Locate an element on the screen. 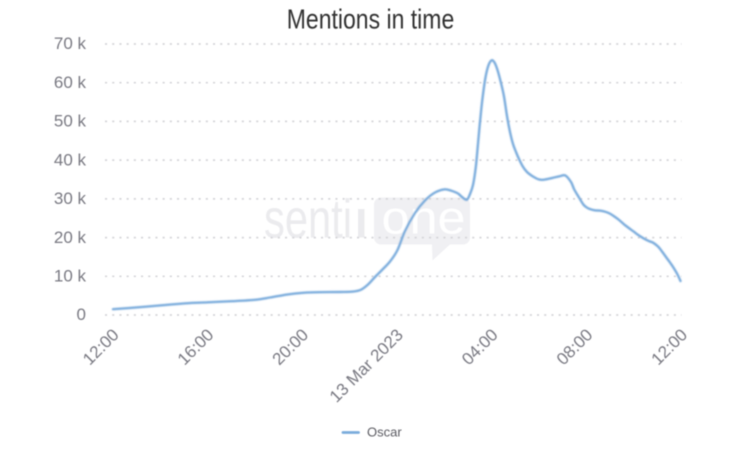 Image resolution: width=742 pixels, height=450 pixels. svg-text: senti is located at coordinates (308, 219).